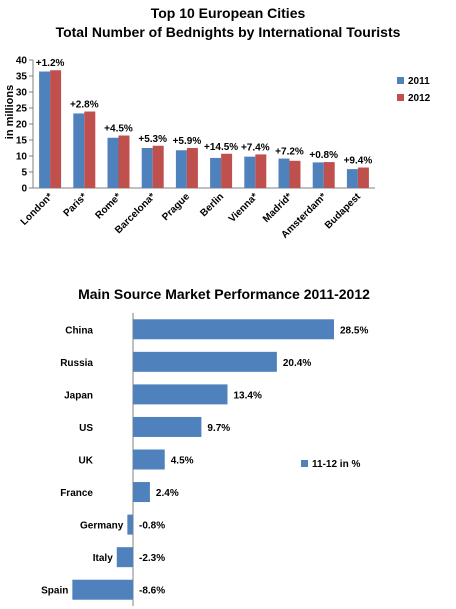 This screenshot has width=456, height=609. What do you see at coordinates (354, 330) in the screenshot?
I see `value-label: 28.5%` at bounding box center [354, 330].